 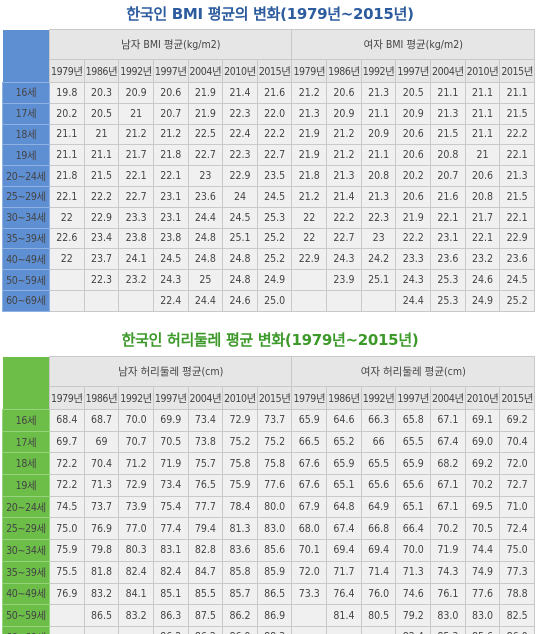 What do you see at coordinates (448, 176) in the screenshot?
I see `female-value-cell: 20.7` at bounding box center [448, 176].